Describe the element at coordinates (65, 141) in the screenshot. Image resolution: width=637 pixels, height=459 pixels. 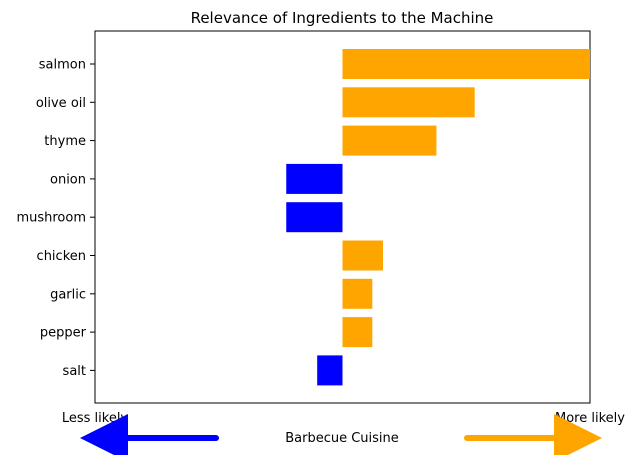
I see `y-tick-label: thyme` at that location.